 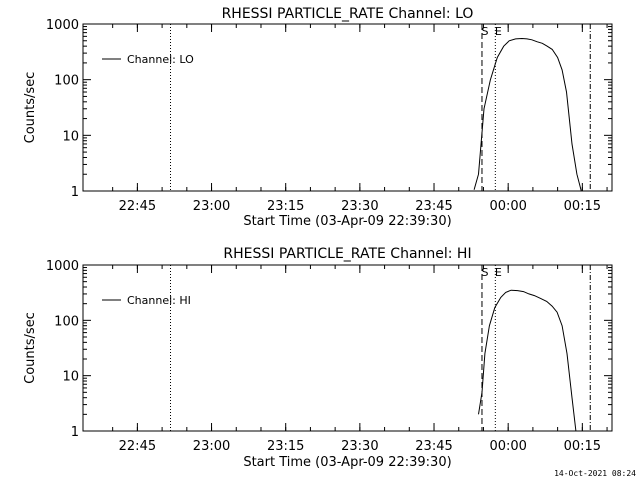 What do you see at coordinates (159, 300) in the screenshot?
I see `legend-label: Channel: HI` at bounding box center [159, 300].